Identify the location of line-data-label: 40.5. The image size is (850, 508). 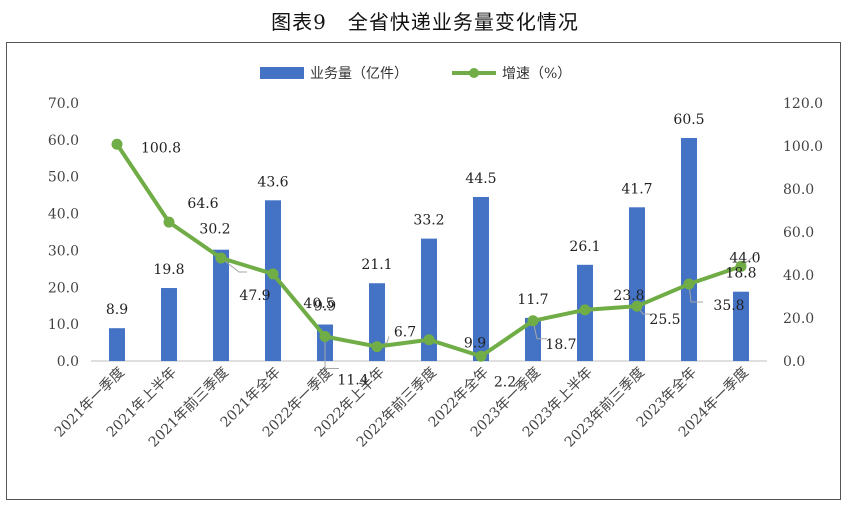
(318, 304).